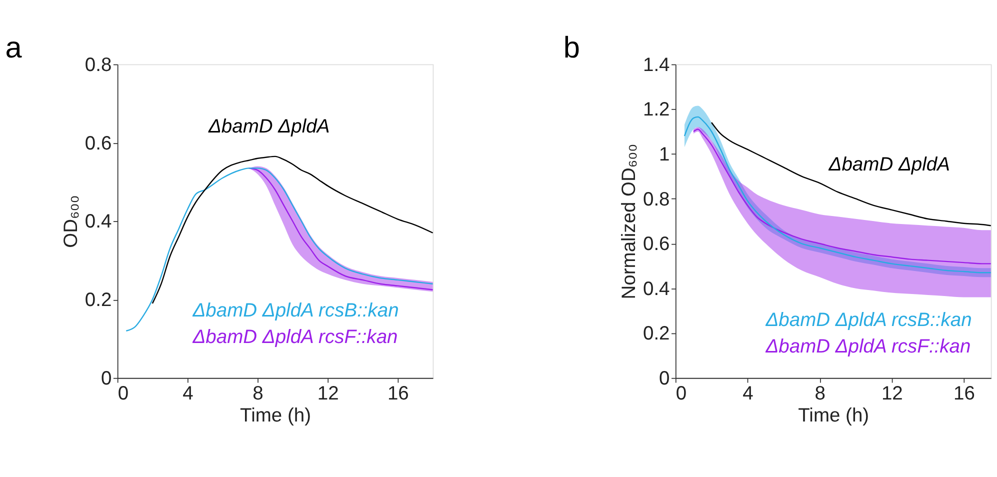 The image size is (997, 477). What do you see at coordinates (664, 155) in the screenshot?
I see `y-tick-label: 1` at bounding box center [664, 155].